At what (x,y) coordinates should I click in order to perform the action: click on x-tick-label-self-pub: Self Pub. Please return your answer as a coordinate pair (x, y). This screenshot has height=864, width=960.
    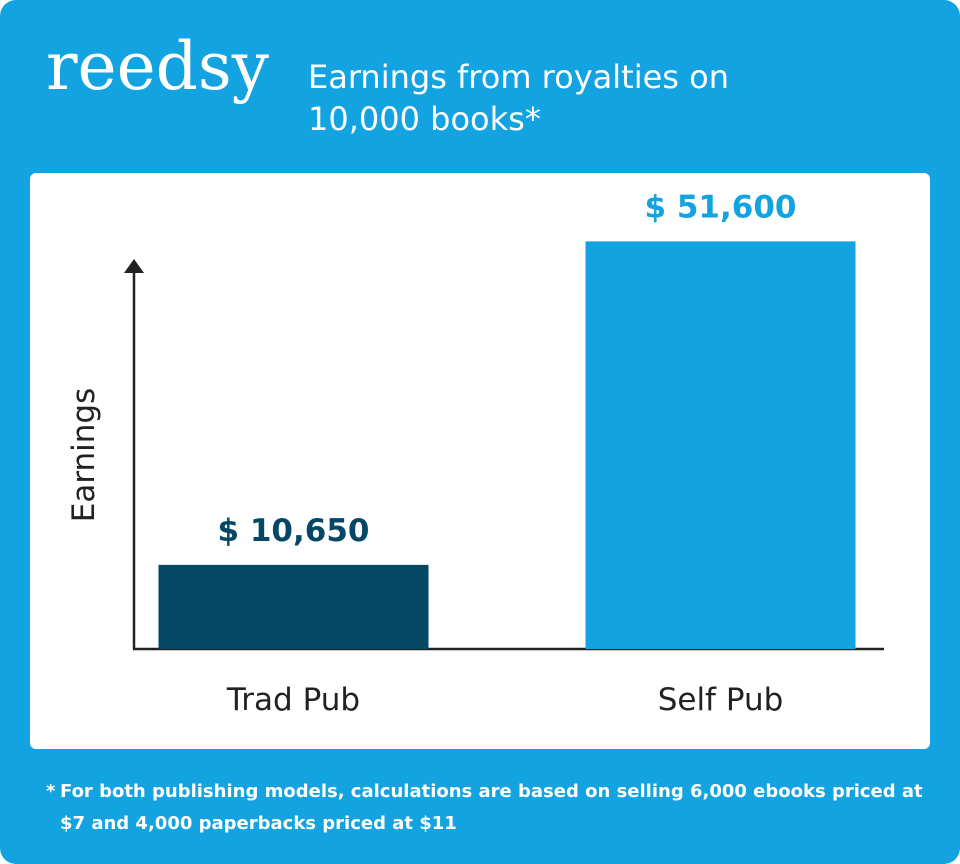
    Looking at the image, I should click on (721, 700).